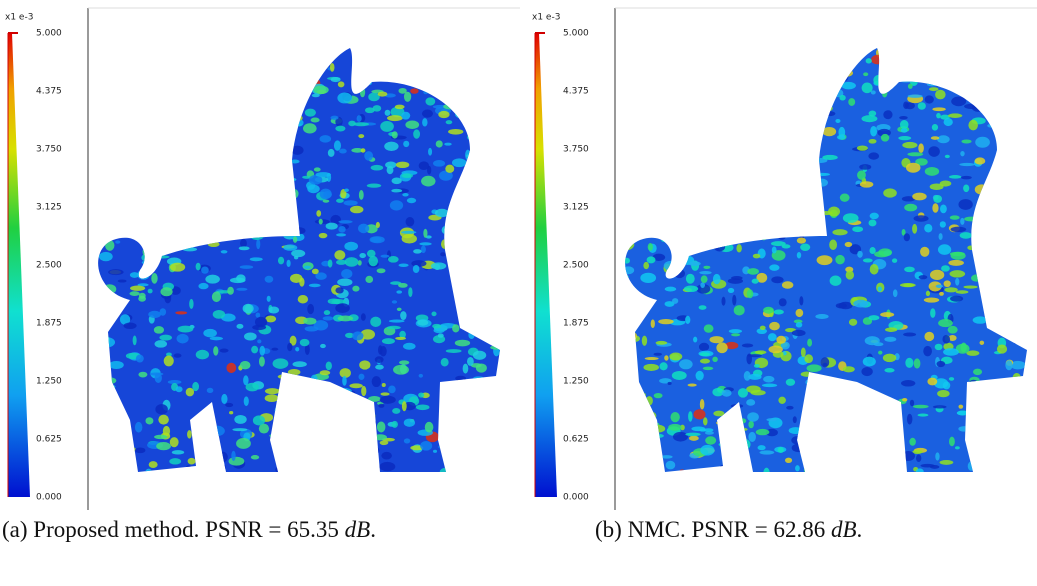 This screenshot has height=586, width=1037. Describe the element at coordinates (726, 529) in the screenshot. I see `caption-text: NMC. PSNR = 62.86` at that location.